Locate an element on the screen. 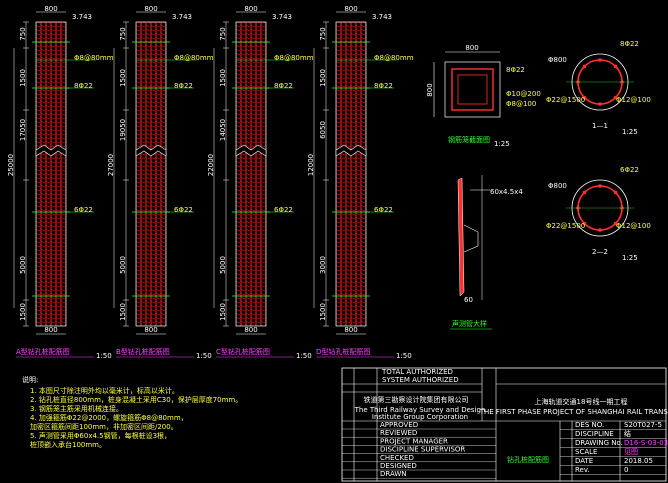  label: DESIGNED is located at coordinates (398, 466).